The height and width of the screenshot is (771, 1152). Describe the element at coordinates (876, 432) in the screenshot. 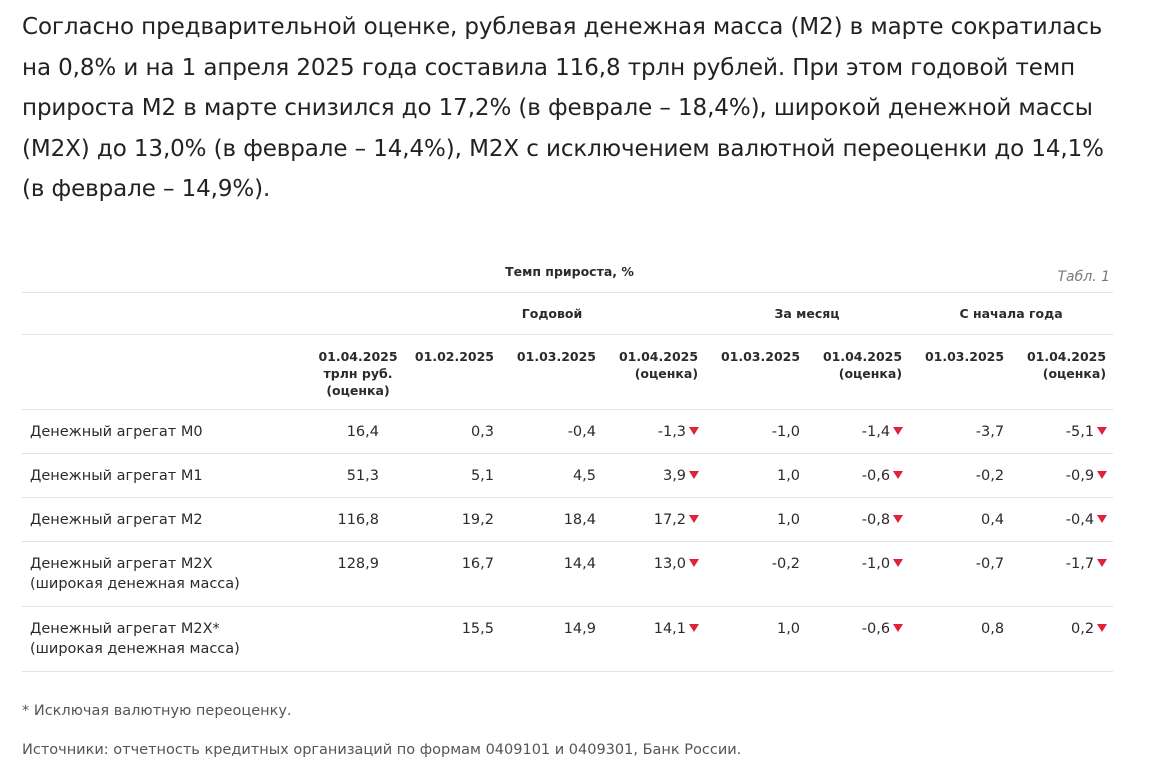

I see `value-text: -1,4` at that location.